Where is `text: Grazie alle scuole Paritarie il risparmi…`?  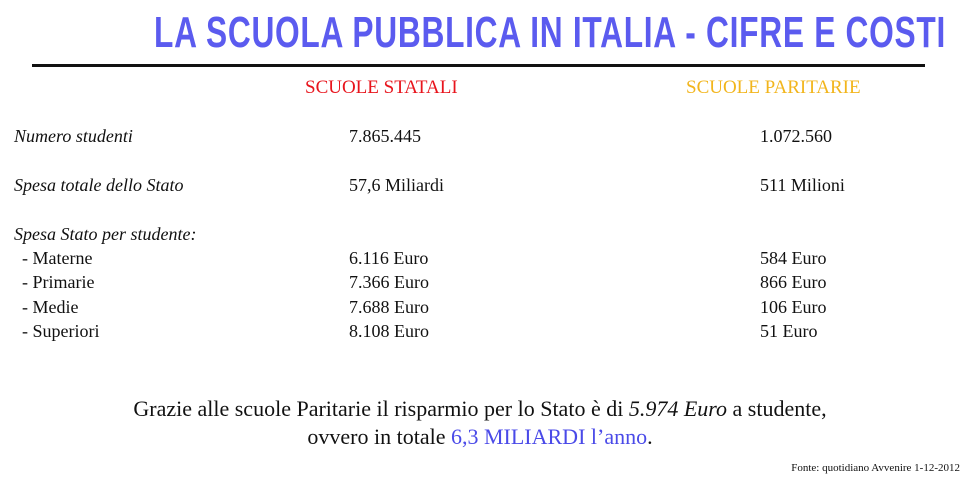
text: Grazie alle scuole Paritarie il risparmi… is located at coordinates (381, 408).